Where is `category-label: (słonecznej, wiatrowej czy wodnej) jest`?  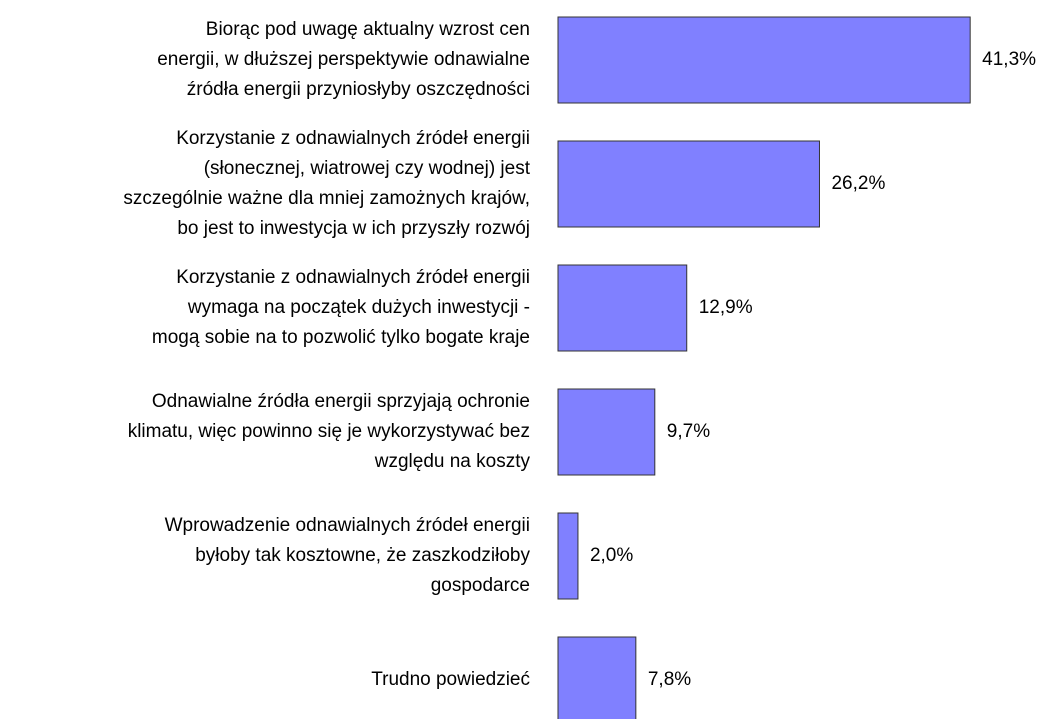
category-label: (słonecznej, wiatrowej czy wodnej) jest is located at coordinates (367, 168).